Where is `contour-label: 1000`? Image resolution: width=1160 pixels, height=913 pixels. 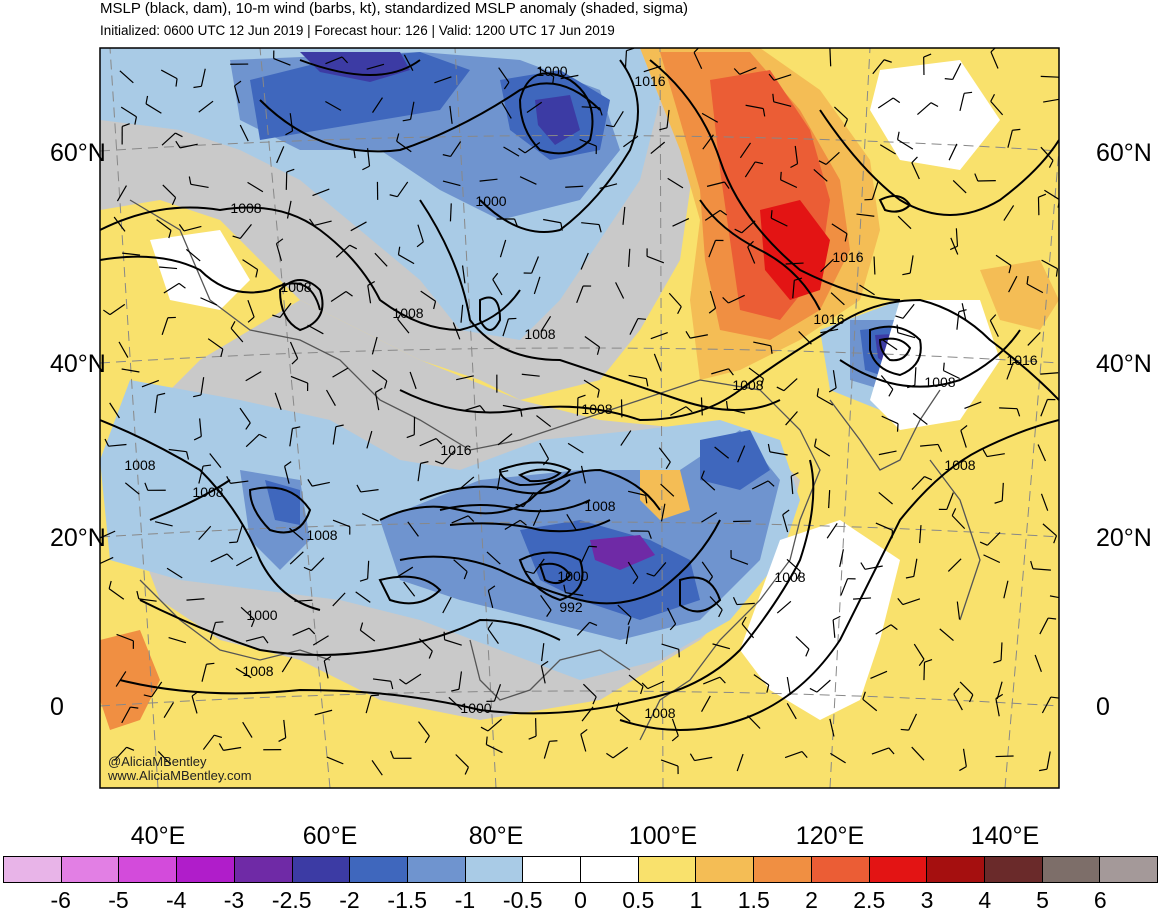
contour-label: 1000 is located at coordinates (572, 576).